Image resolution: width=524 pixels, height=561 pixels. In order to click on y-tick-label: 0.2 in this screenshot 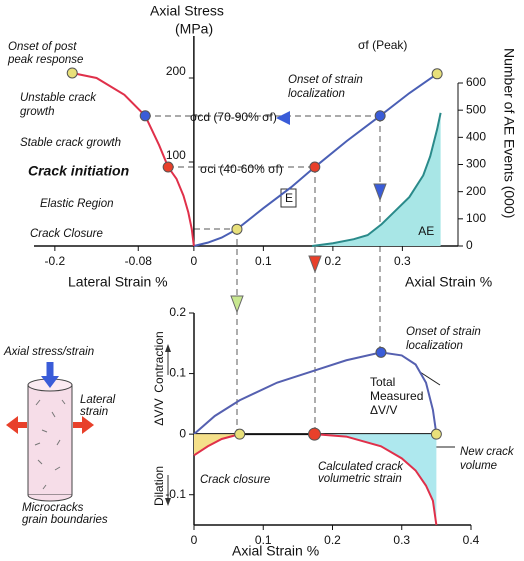, I will do `click(177, 312)`.